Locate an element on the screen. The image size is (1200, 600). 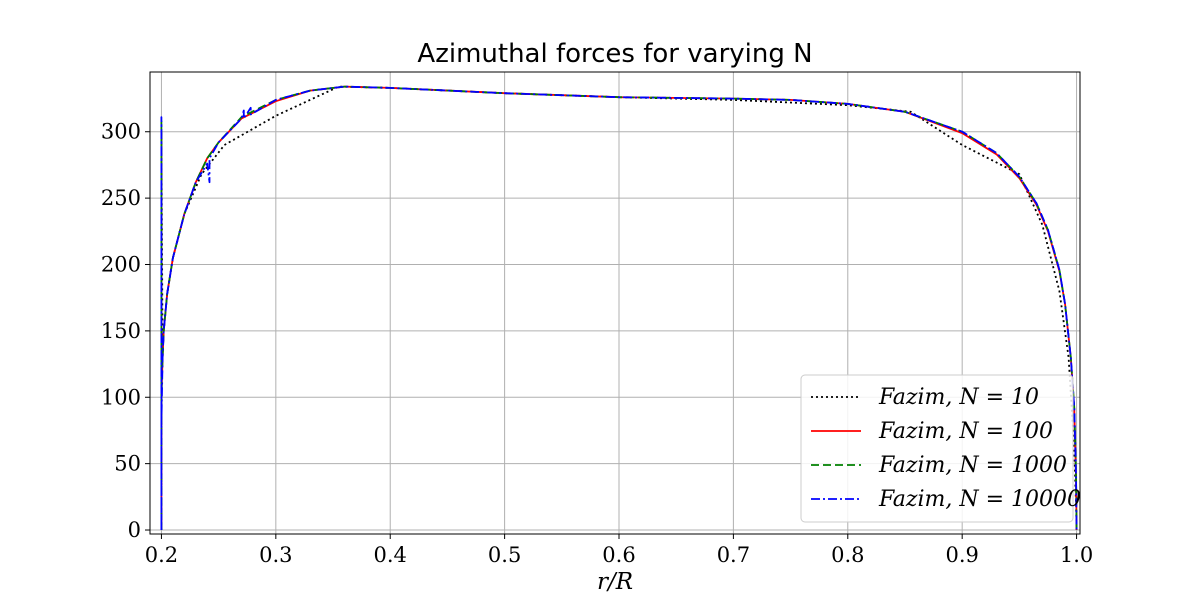
x-axis-label: r/R is located at coordinates (615, 582).